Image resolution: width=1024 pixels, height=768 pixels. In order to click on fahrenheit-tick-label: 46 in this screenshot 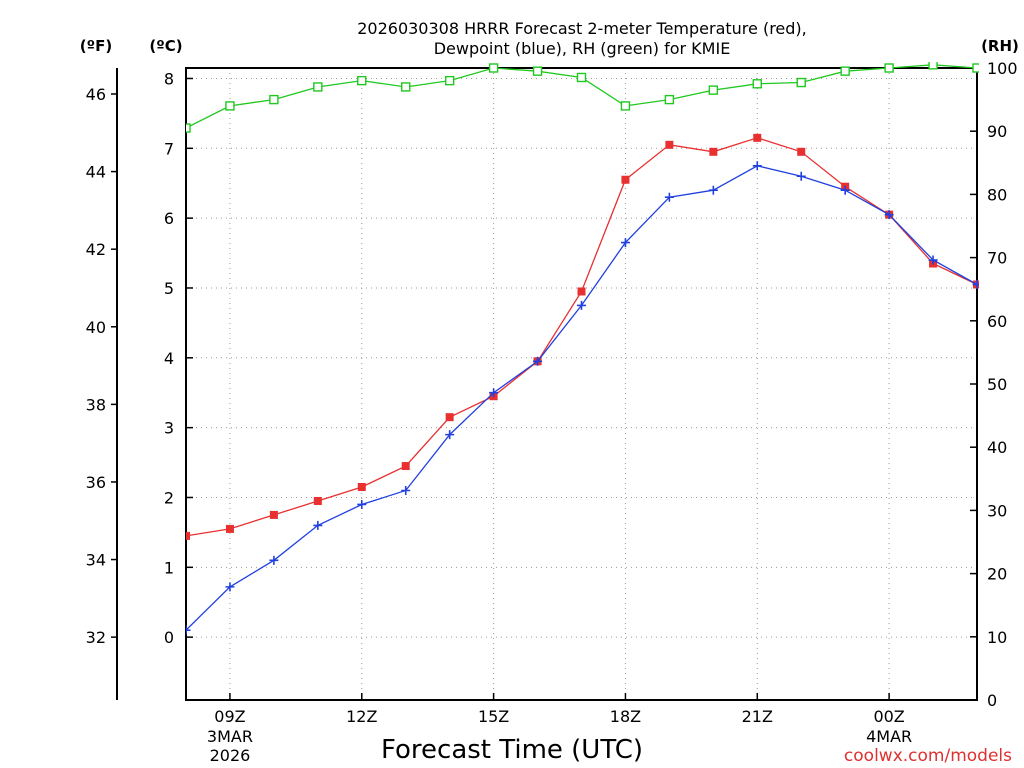, I will do `click(96, 94)`.